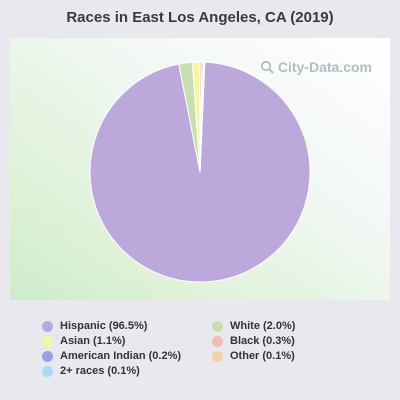  I want to click on legend-label: American Indian (0.2%), so click(121, 356).